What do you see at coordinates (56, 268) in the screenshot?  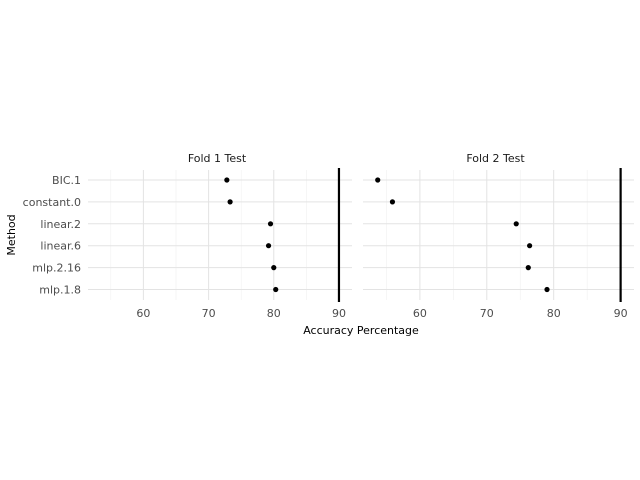 I see `y-tick-label: mlp.2.16` at bounding box center [56, 268].